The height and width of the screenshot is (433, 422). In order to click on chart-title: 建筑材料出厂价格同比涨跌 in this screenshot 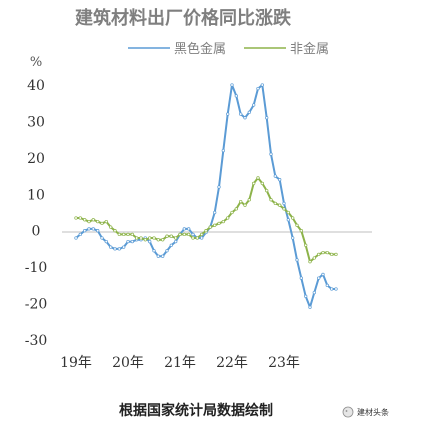, I will do `click(183, 18)`.